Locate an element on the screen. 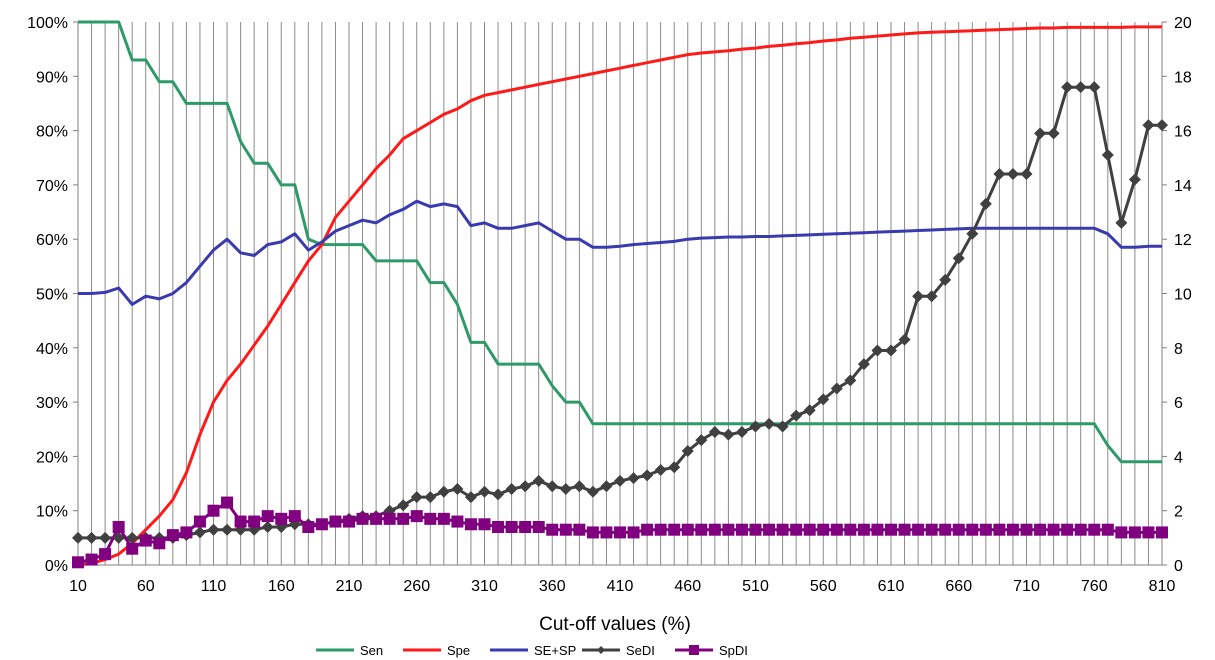 The height and width of the screenshot is (660, 1215). y-right-tick-label: 12 is located at coordinates (1183, 240).